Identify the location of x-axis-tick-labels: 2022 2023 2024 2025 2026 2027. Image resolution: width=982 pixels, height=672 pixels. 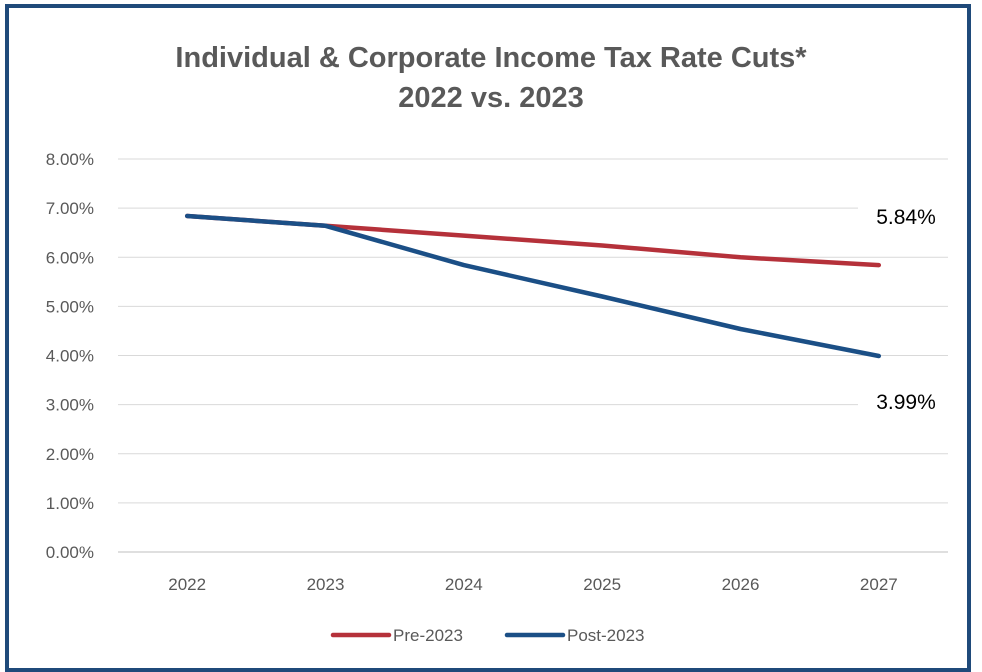
(532, 584).